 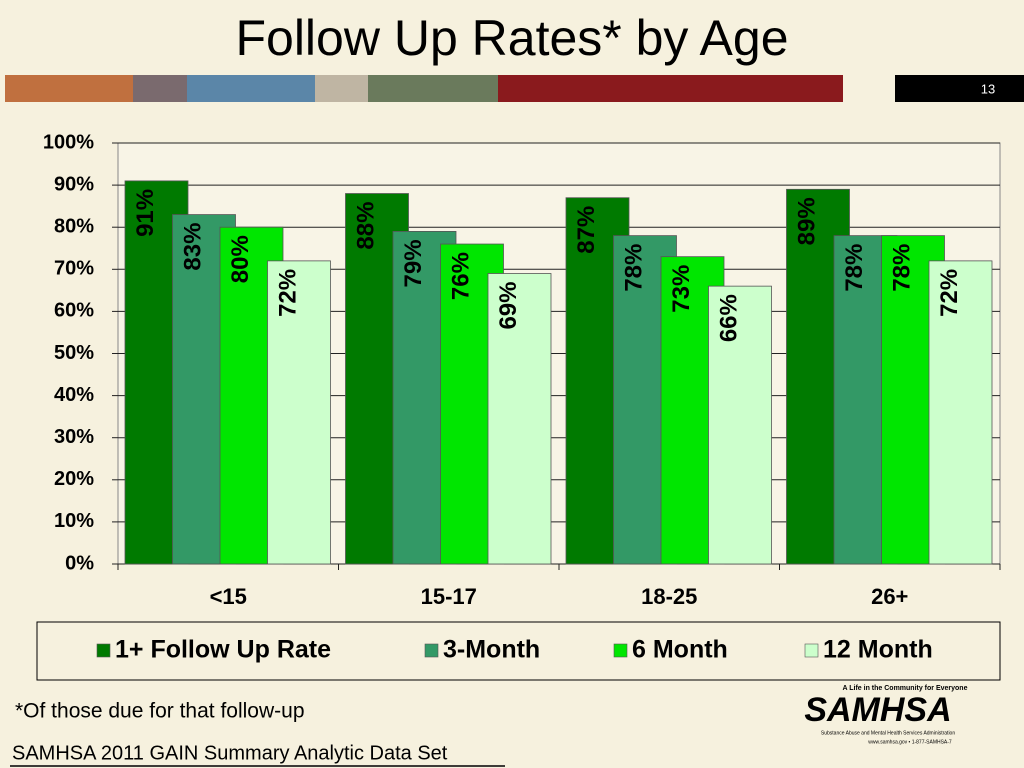 What do you see at coordinates (74, 395) in the screenshot?
I see `y-tick-label: 40%` at bounding box center [74, 395].